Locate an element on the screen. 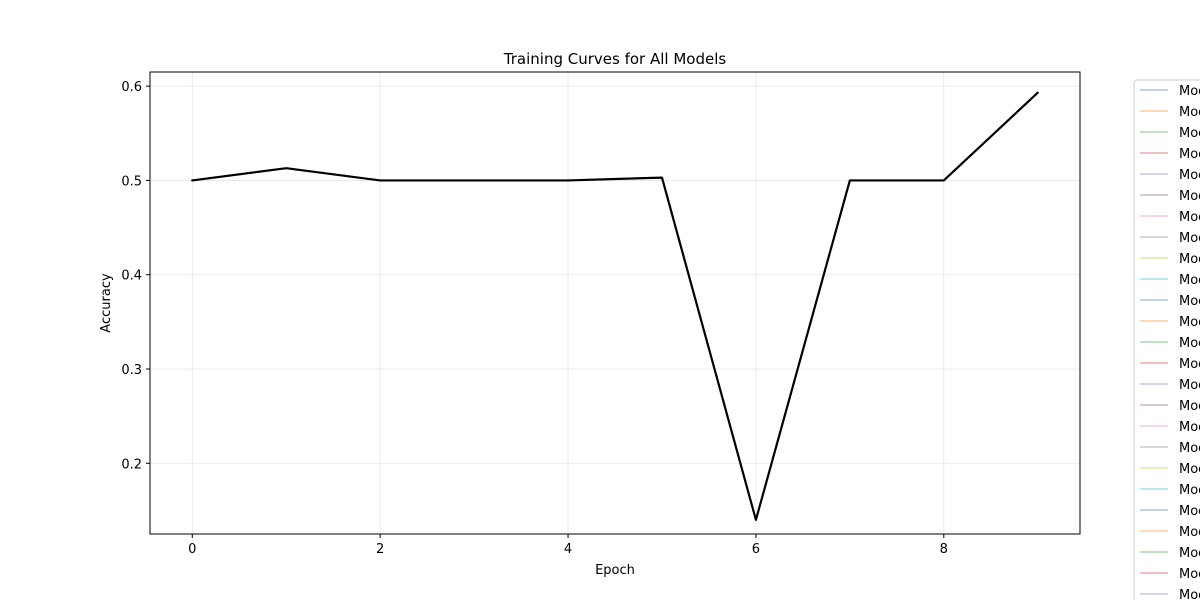 The height and width of the screenshot is (604, 1200). y-tick-label: 0.3 is located at coordinates (131, 370).